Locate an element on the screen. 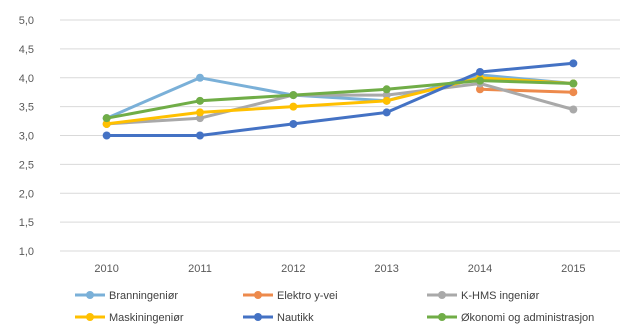 This screenshot has width=632, height=325. y-tick-label: 4,0 is located at coordinates (26, 79).